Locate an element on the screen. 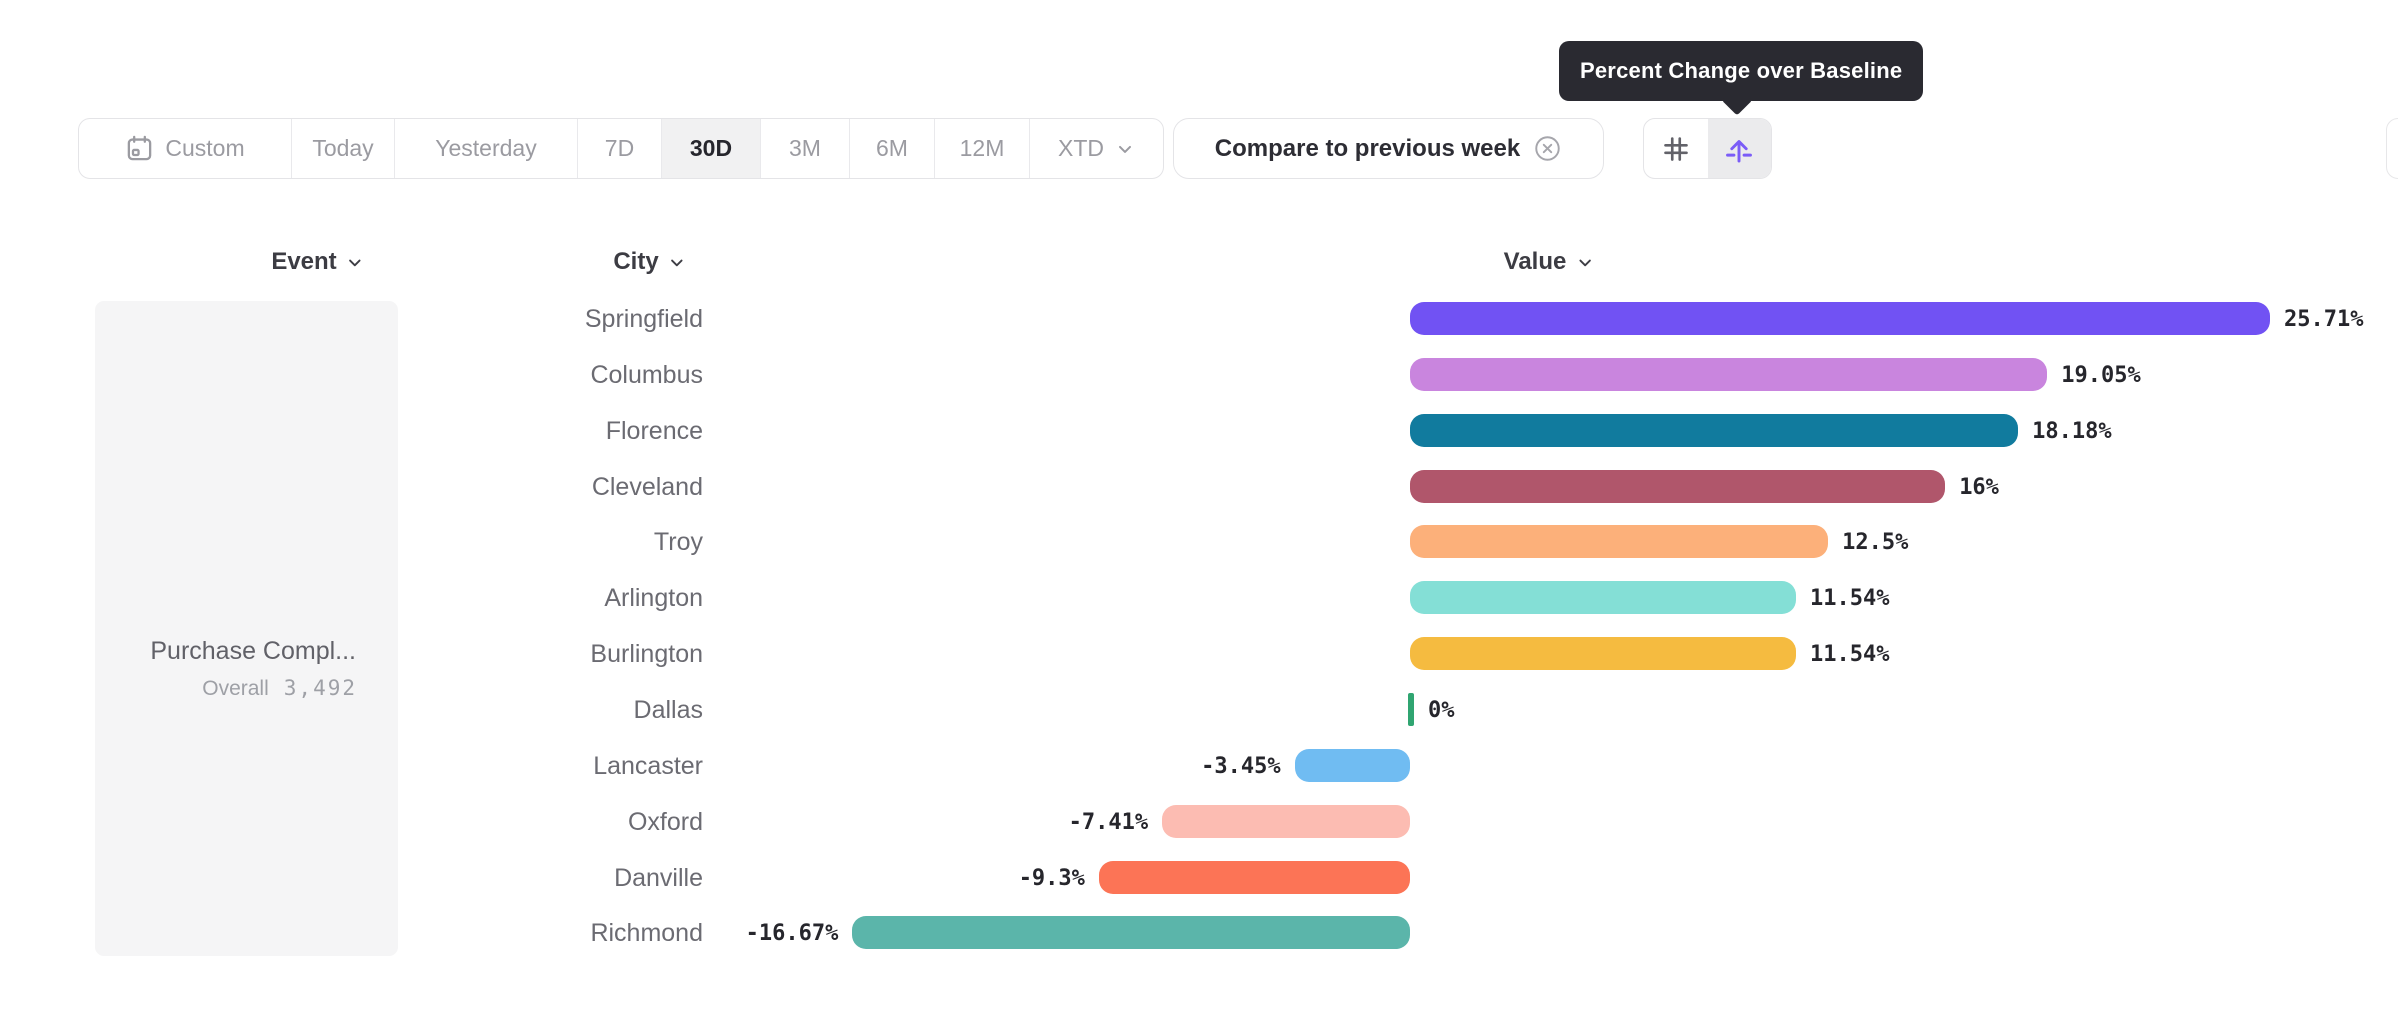 The width and height of the screenshot is (2398, 1022). range-label: Custom is located at coordinates (205, 148).